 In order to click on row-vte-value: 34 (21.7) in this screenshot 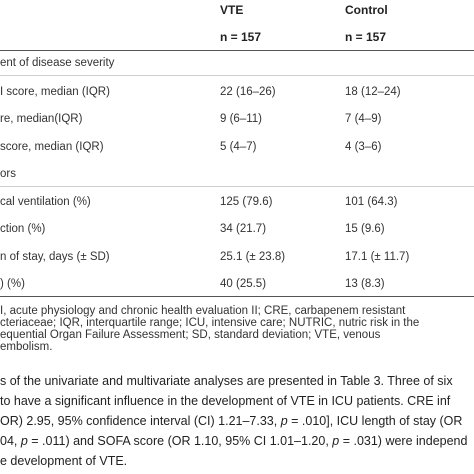, I will do `click(243, 229)`.